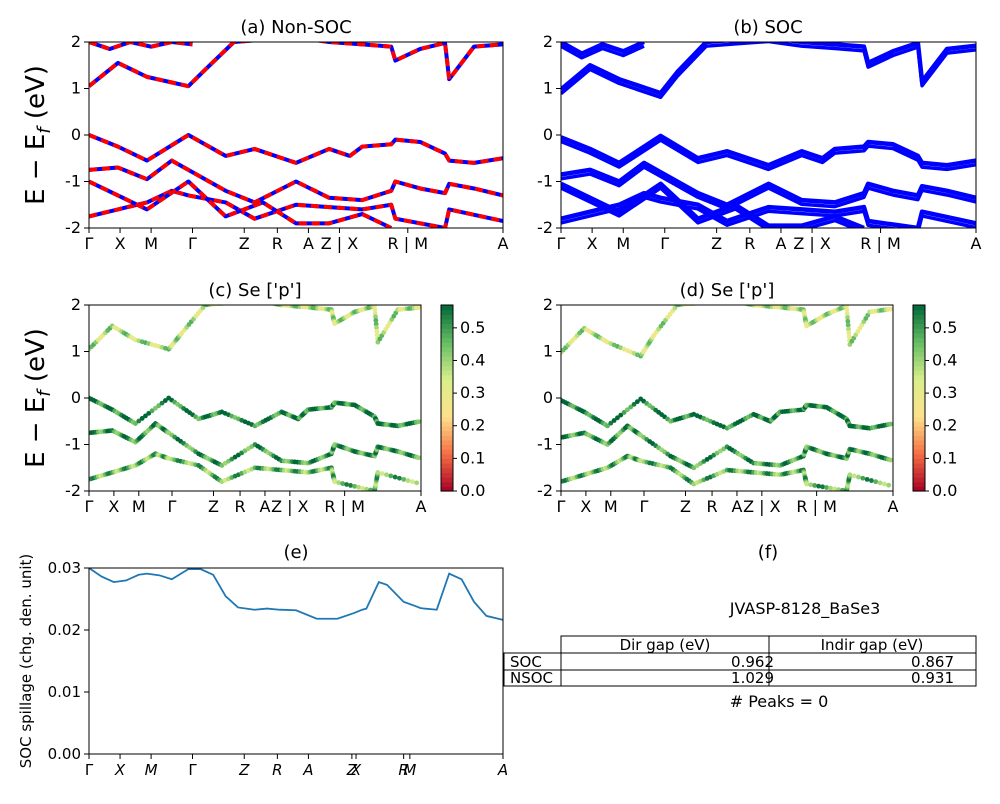  I want to click on gap-table-cell: 0.931, so click(932, 678).